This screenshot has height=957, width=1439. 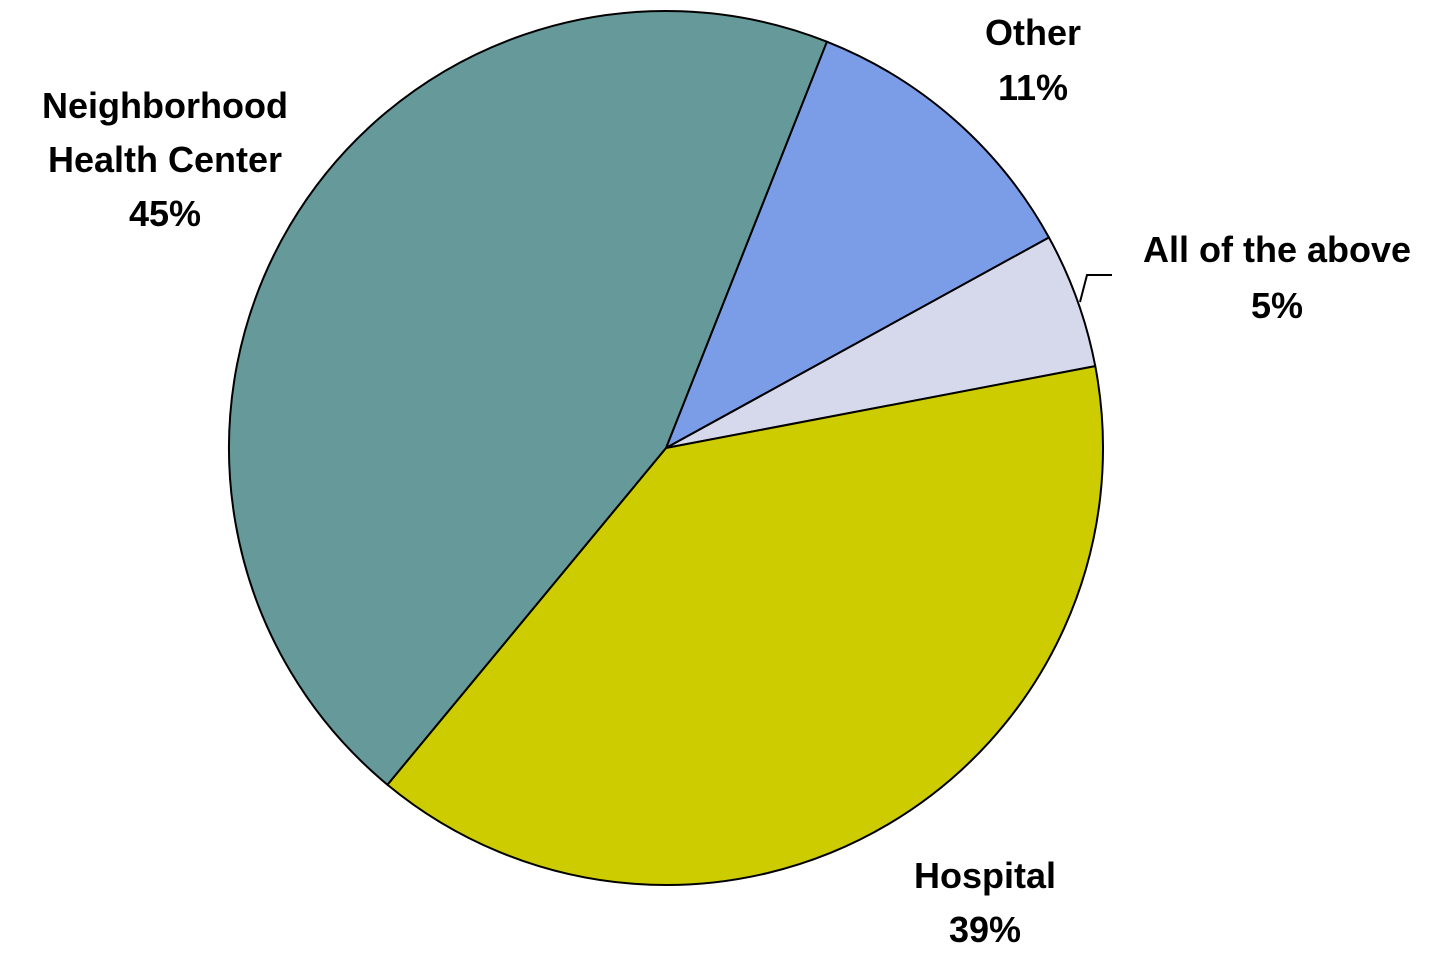 I want to click on slice-value-label: 11%, so click(x=1033, y=87).